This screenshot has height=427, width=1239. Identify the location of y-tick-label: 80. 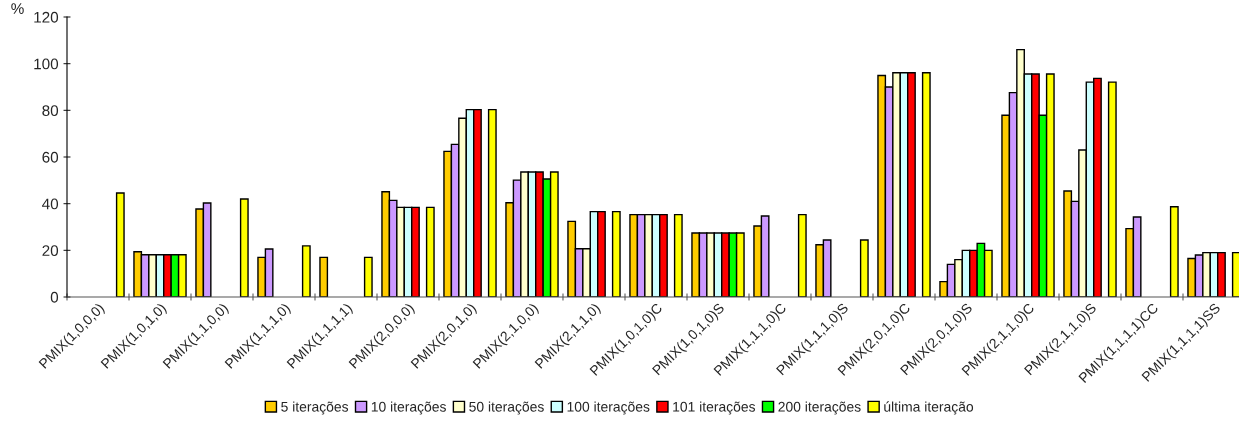
(50, 111).